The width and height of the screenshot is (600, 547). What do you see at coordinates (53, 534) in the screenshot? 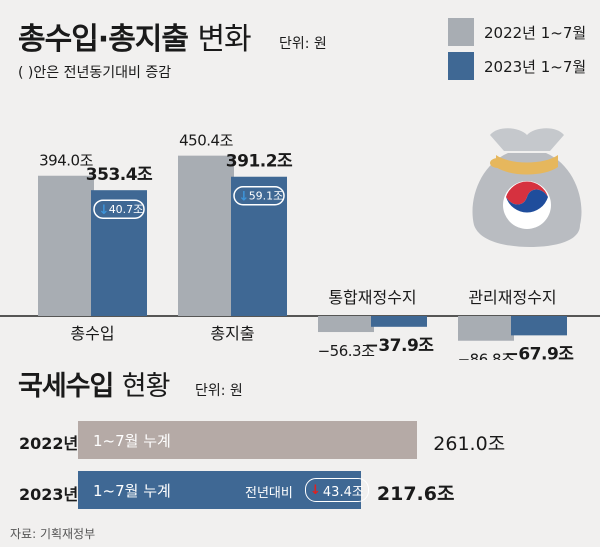
I see `source-text: 자료: 기획재정부` at bounding box center [53, 534].